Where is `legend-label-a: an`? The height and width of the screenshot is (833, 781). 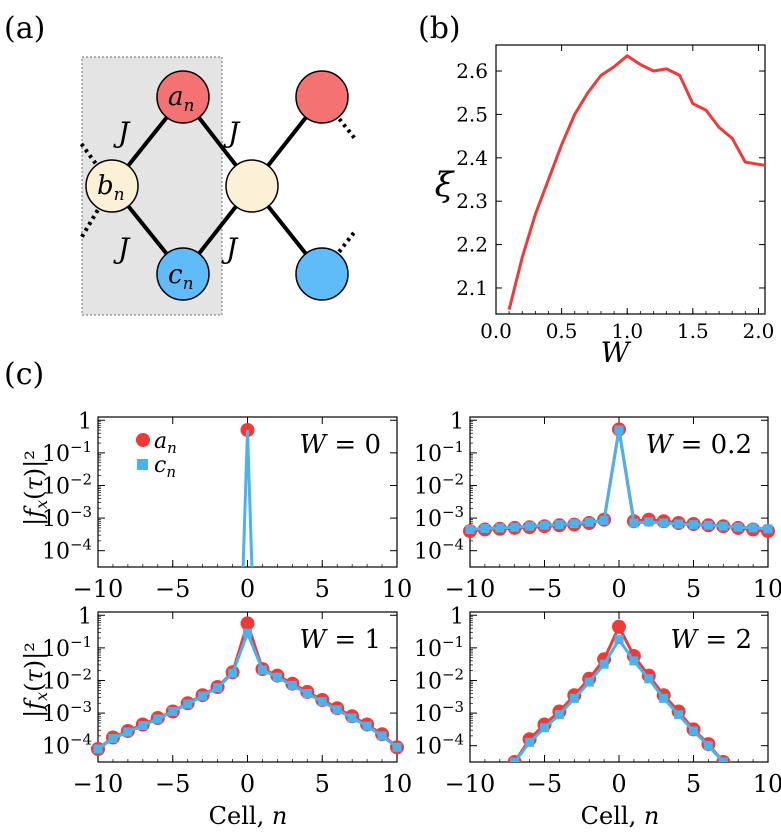 legend-label-a: an is located at coordinates (165, 443).